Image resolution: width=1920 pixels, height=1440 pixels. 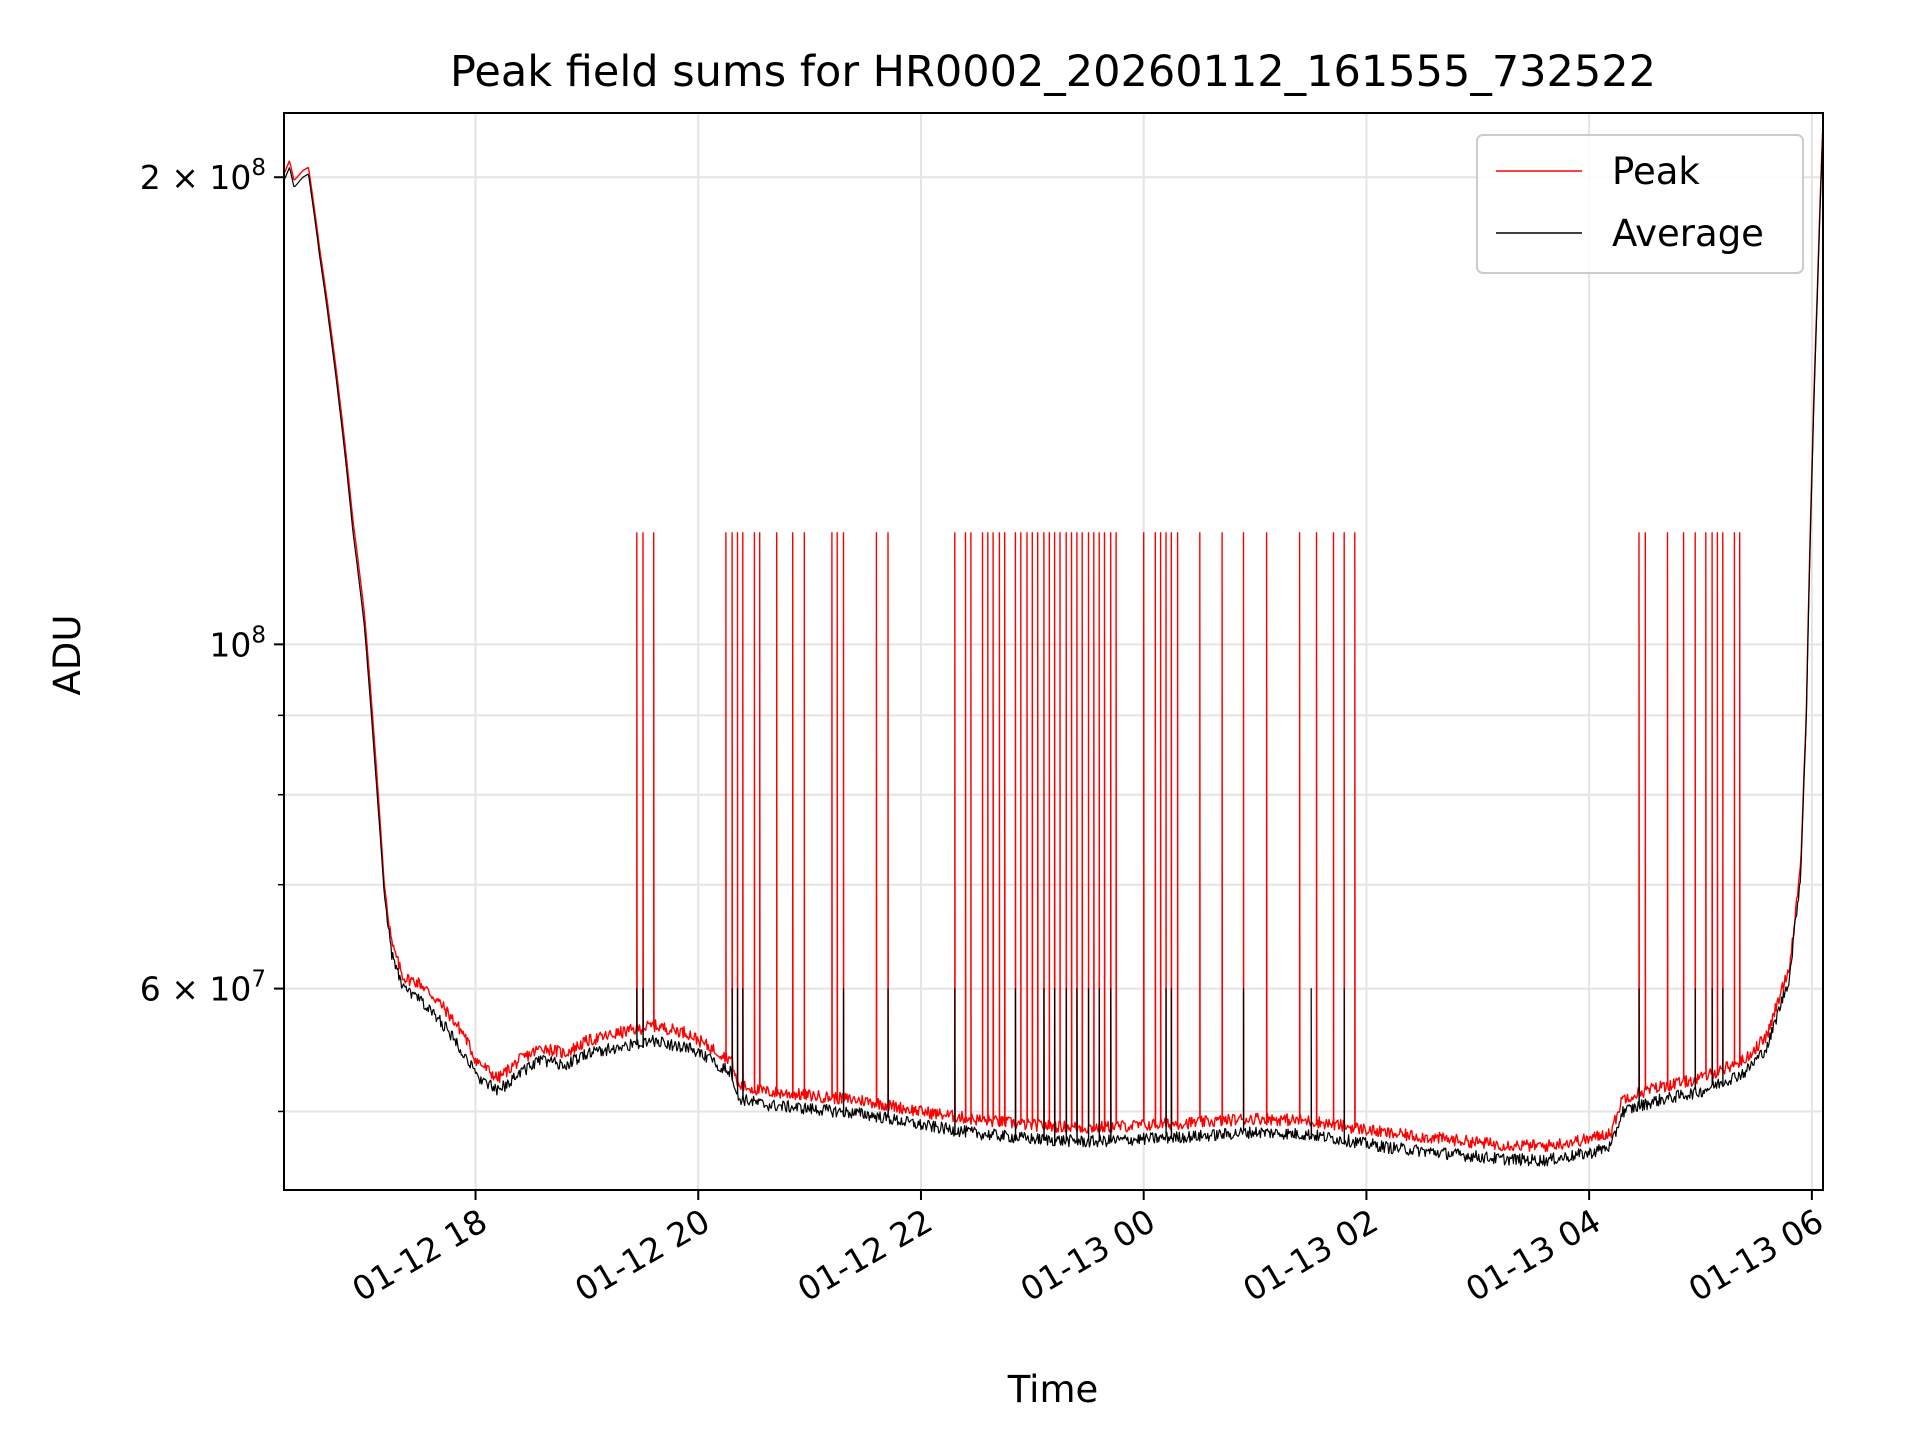 I want to click on legend-label-average: Average, so click(x=1688, y=233).